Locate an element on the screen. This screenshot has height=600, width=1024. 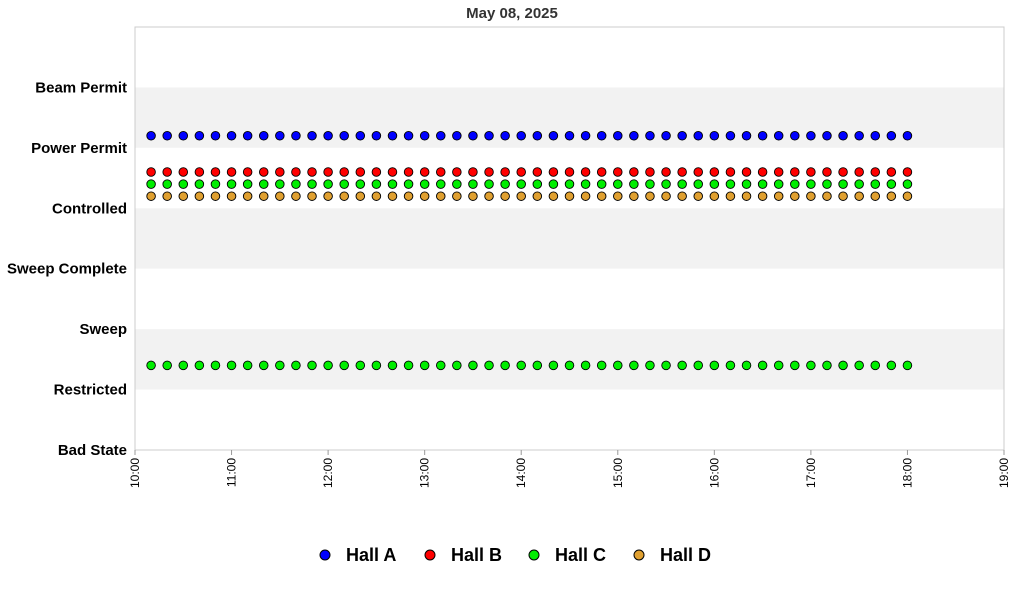
x-tick-label: 19:00 is located at coordinates (1004, 473).